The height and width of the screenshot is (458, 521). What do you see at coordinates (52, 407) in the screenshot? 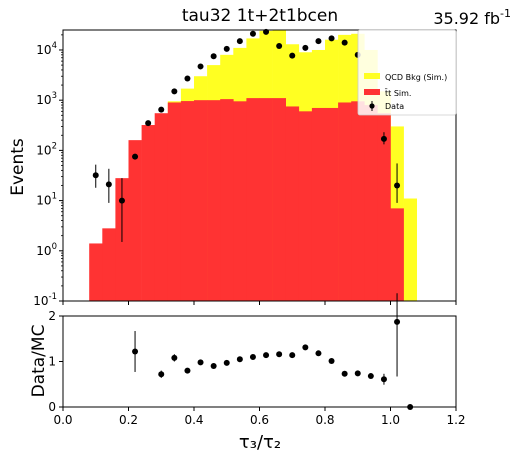
I see `ratio-y-tick-label: 0` at bounding box center [52, 407].